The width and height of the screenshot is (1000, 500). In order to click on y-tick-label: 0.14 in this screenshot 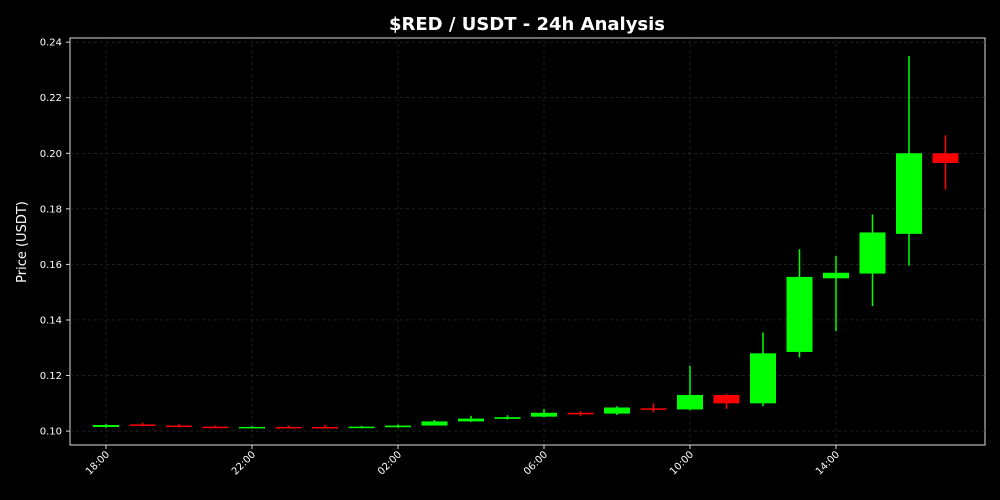, I will do `click(51, 320)`.